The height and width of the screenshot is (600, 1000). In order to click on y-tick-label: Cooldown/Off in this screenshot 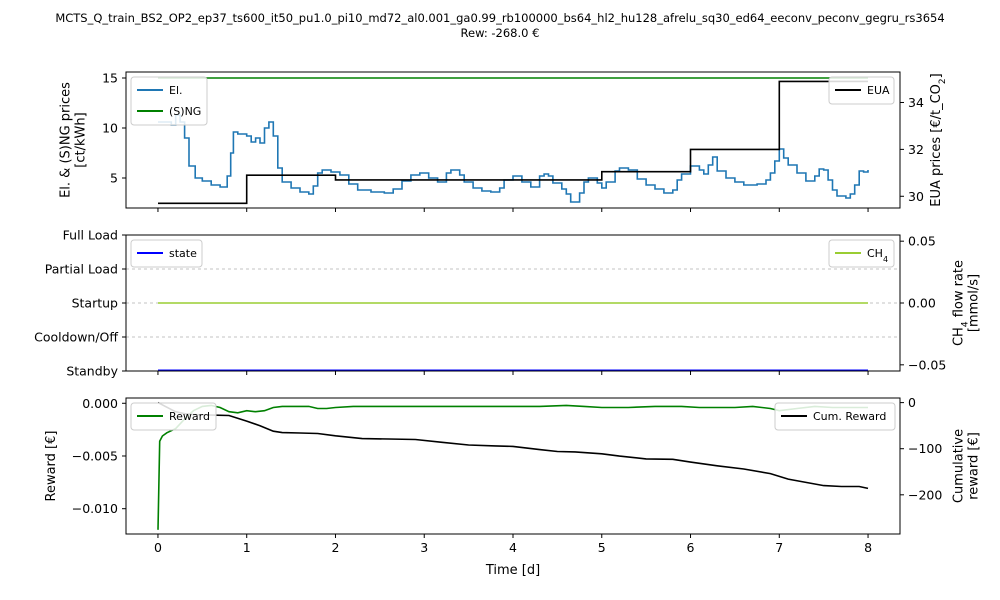, I will do `click(76, 337)`.